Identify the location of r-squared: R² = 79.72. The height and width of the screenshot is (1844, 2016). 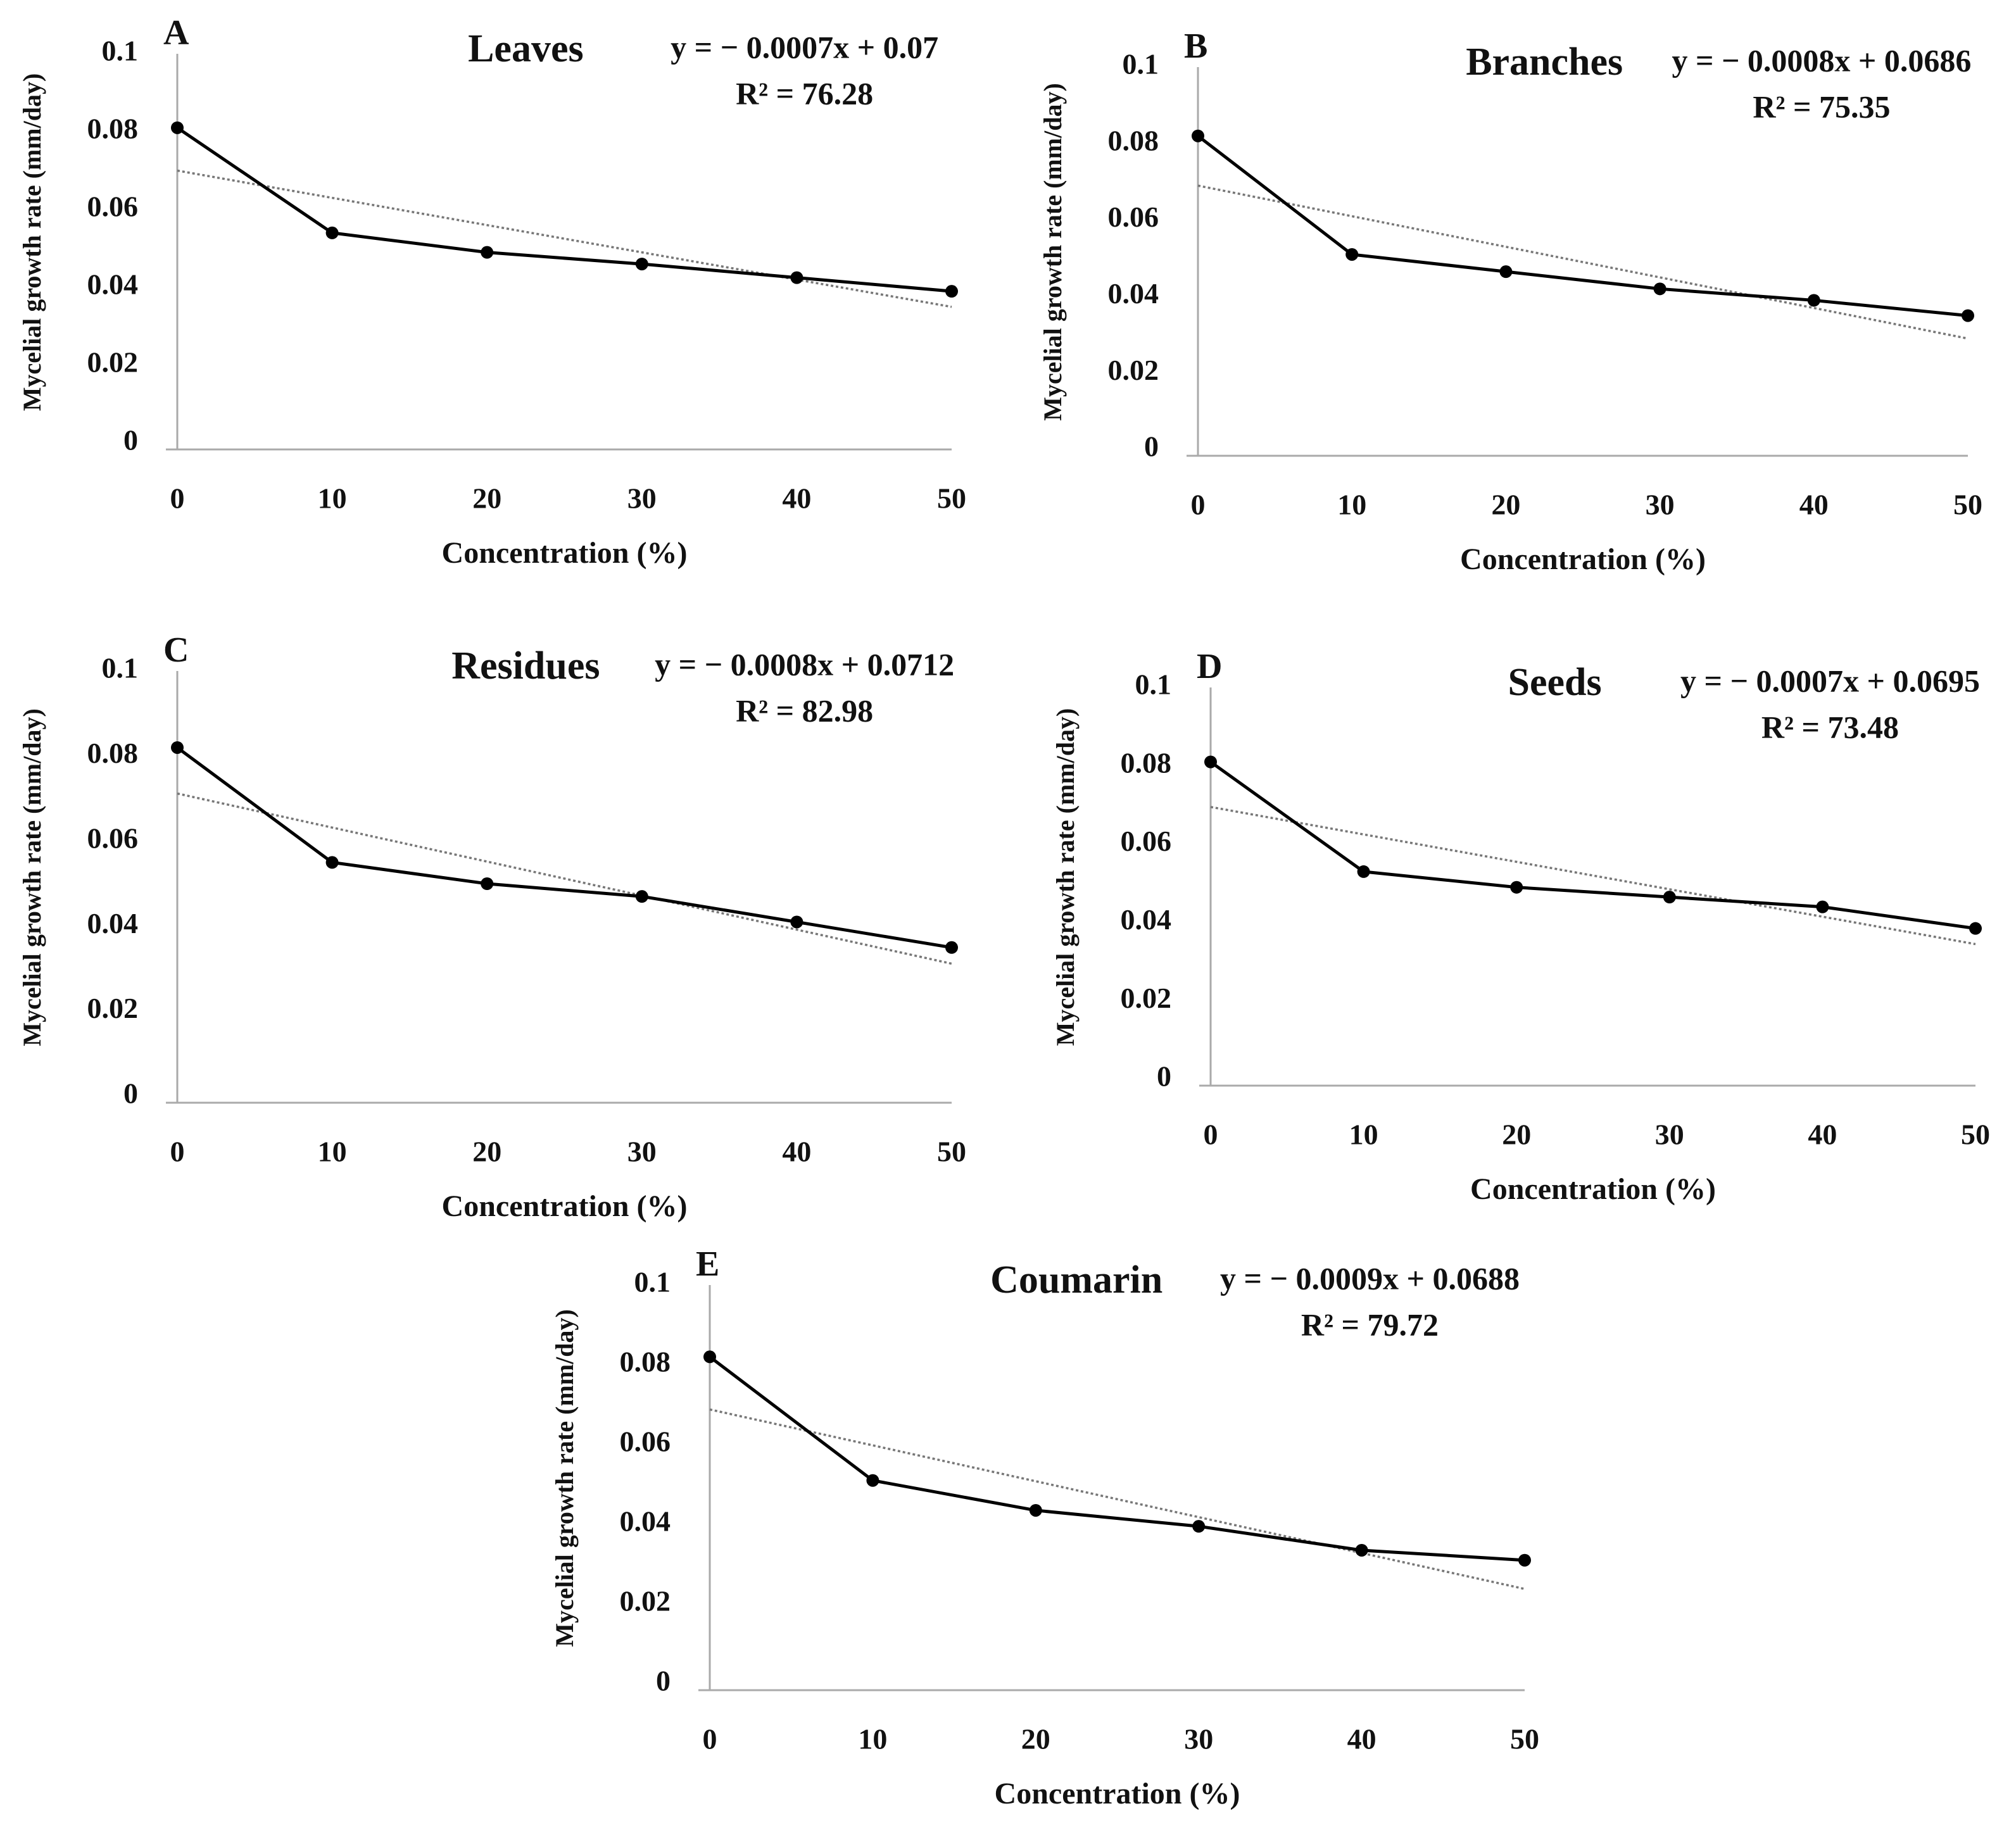
(1370, 1324).